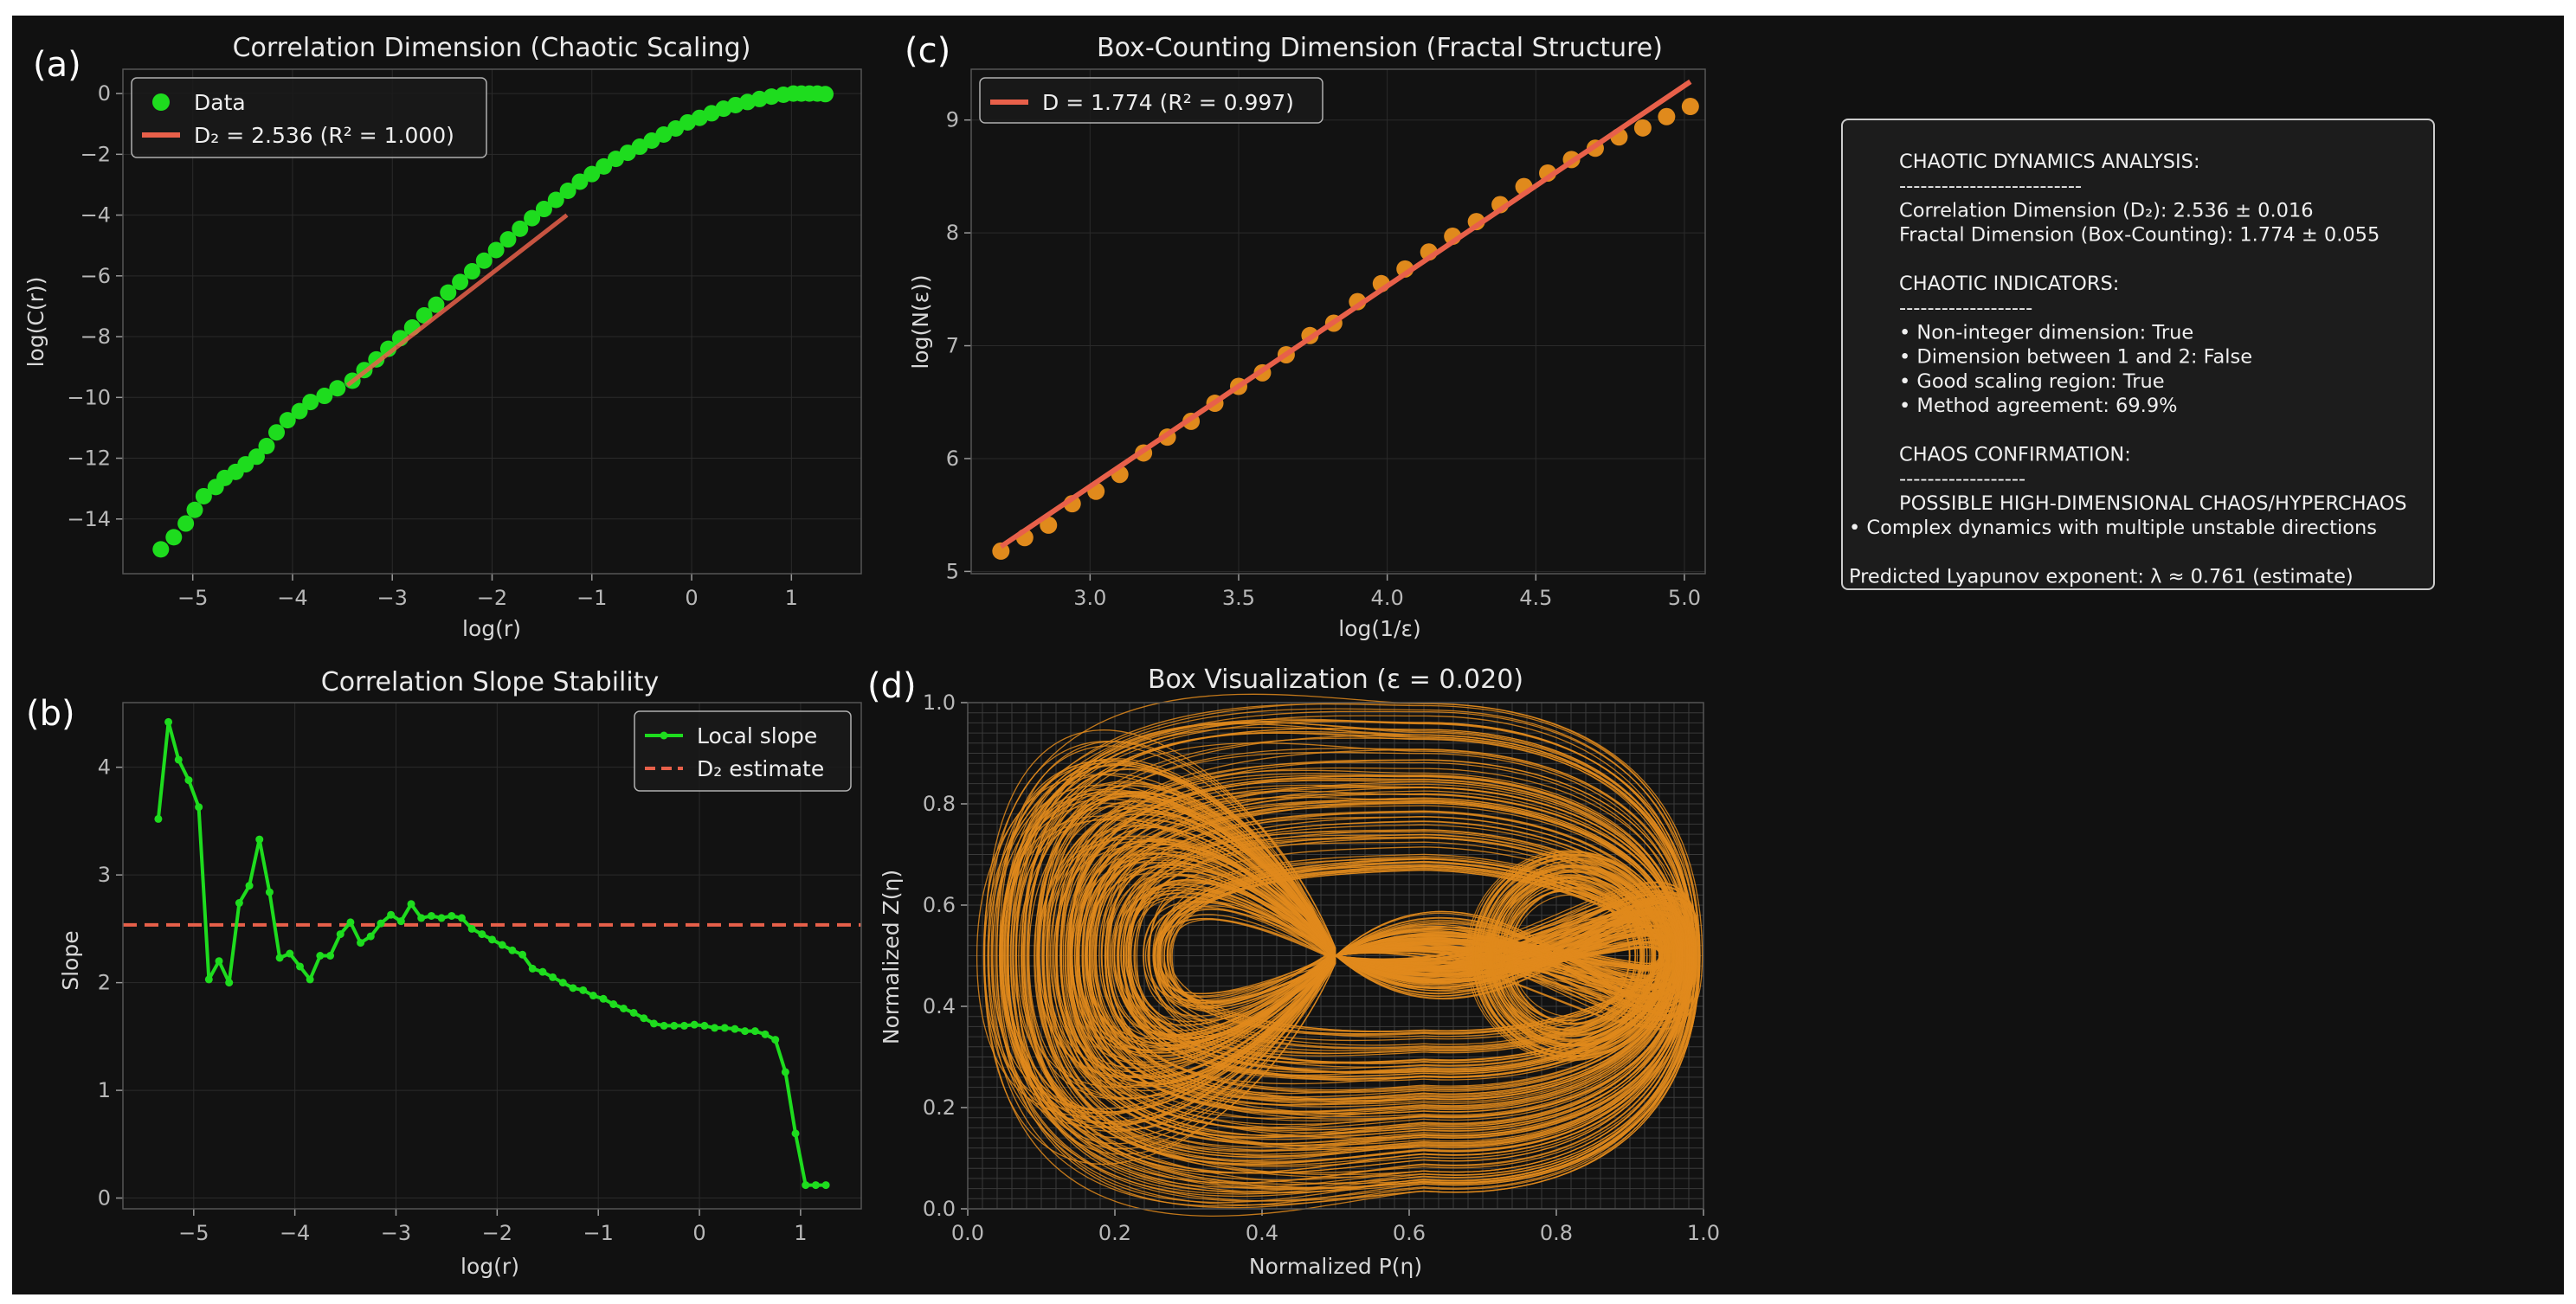 The image size is (2576, 1304). I want to click on info-line: --------------------------, so click(1990, 186).